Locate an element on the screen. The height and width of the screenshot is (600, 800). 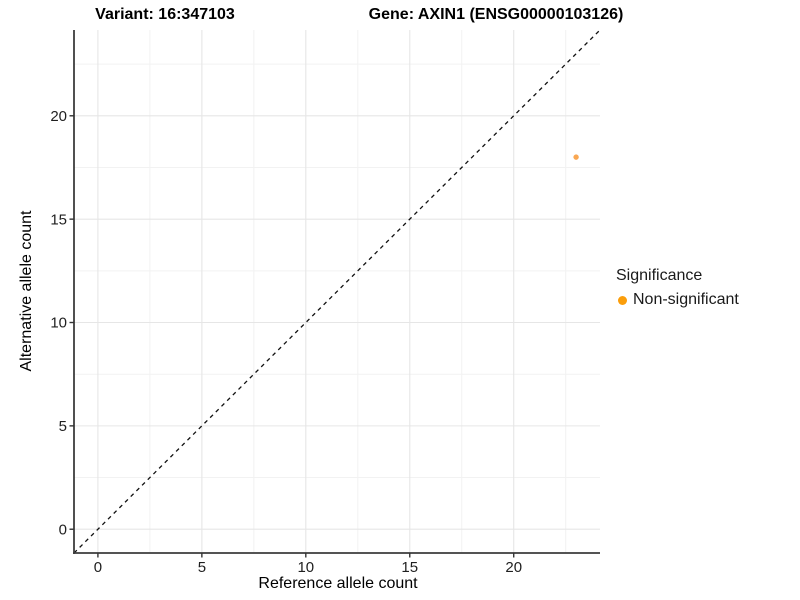
y-tick-label: 20 is located at coordinates (58, 116).